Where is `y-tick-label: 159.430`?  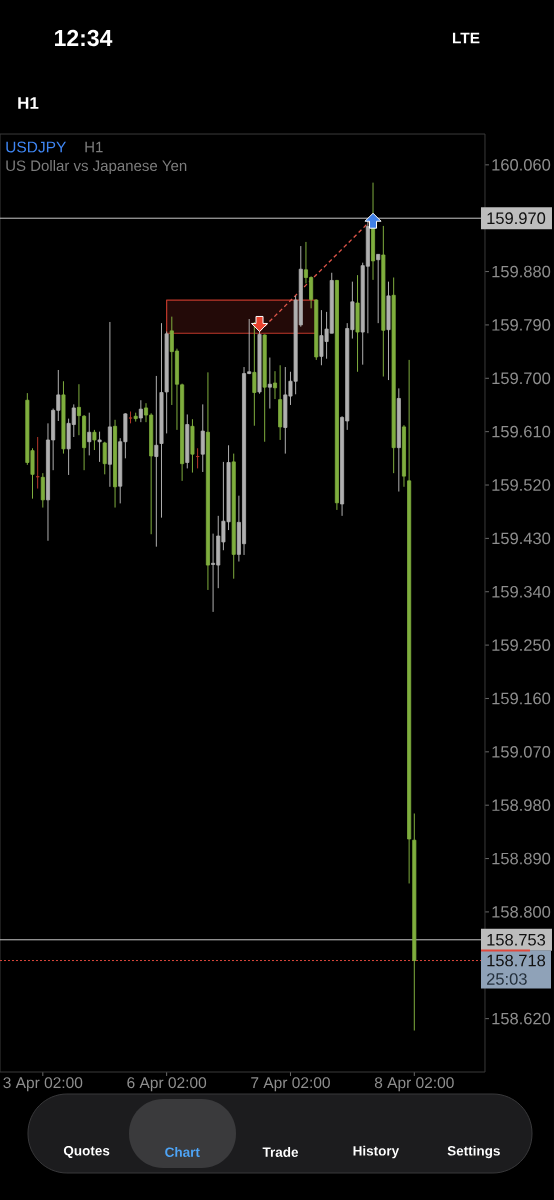 y-tick-label: 159.430 is located at coordinates (521, 538).